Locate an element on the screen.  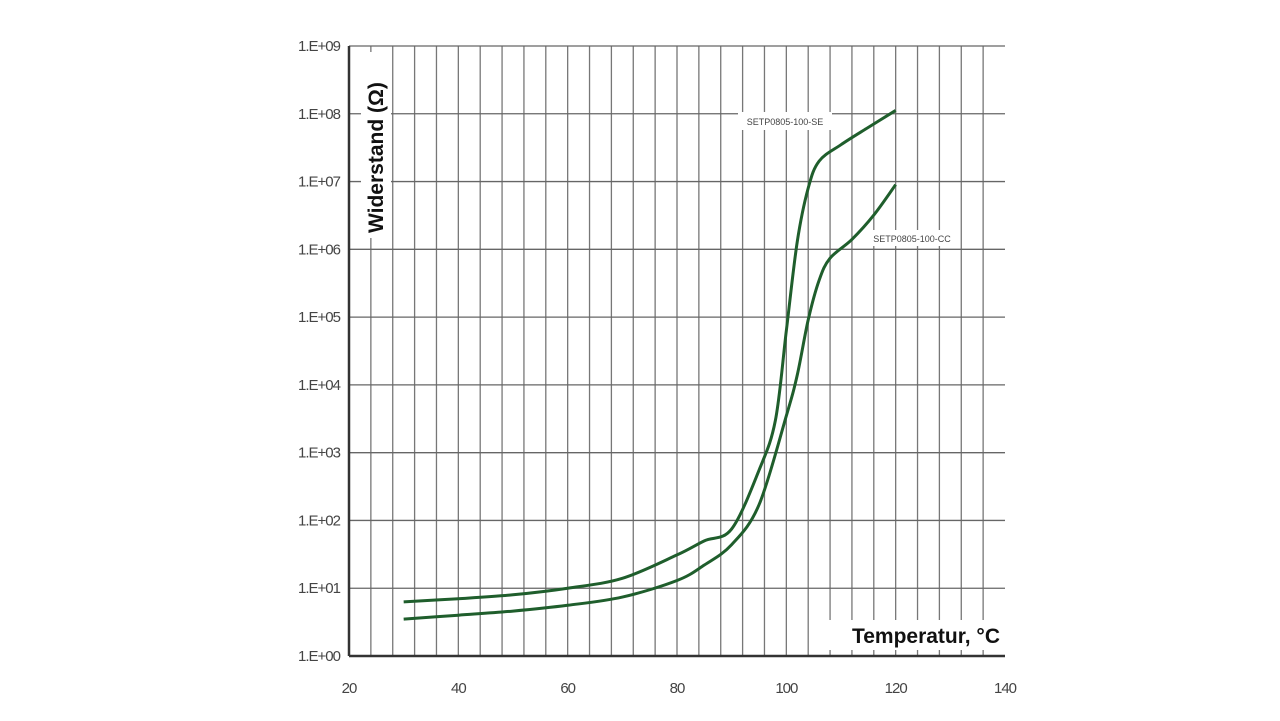
y-tick-label: 1.E+01 is located at coordinates (319, 588).